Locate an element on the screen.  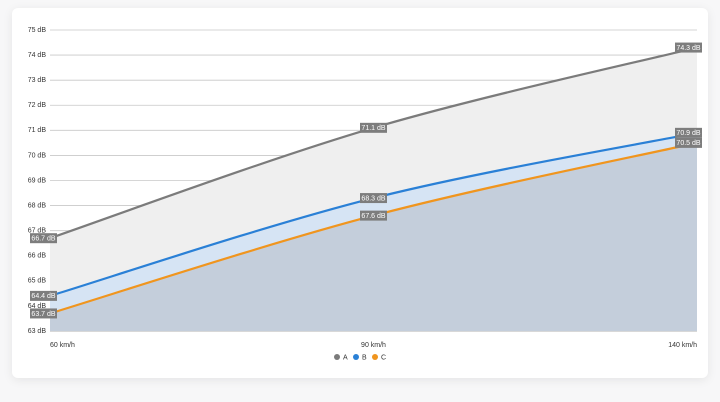
y-tick-label: 73 dB is located at coordinates (37, 80).